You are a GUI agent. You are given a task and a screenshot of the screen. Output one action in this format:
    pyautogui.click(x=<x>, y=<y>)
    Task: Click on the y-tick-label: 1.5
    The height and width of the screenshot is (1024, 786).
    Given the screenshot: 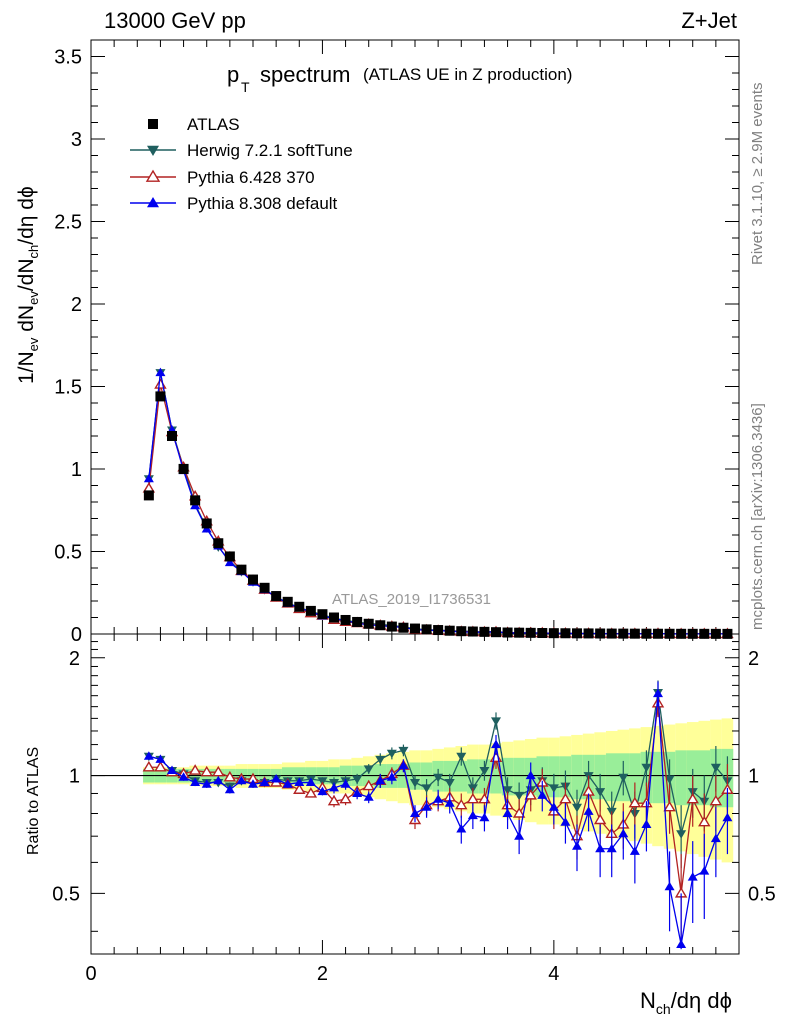 What is the action you would take?
    pyautogui.click(x=68, y=388)
    